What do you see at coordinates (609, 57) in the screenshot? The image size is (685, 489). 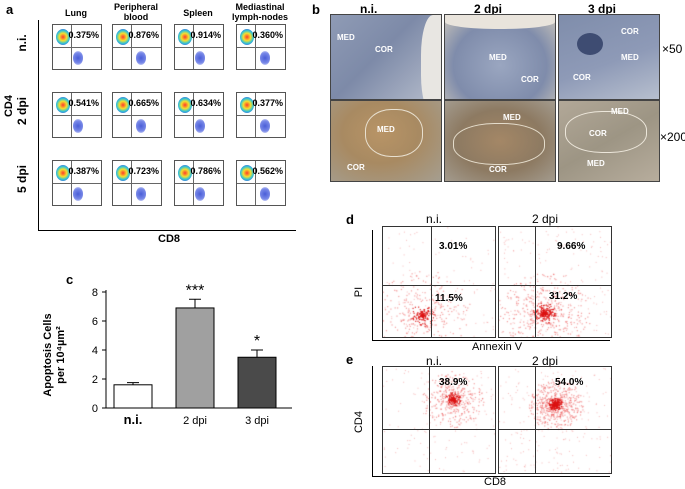 I see `micrograph-3dpi-x50: COR MED COR` at bounding box center [609, 57].